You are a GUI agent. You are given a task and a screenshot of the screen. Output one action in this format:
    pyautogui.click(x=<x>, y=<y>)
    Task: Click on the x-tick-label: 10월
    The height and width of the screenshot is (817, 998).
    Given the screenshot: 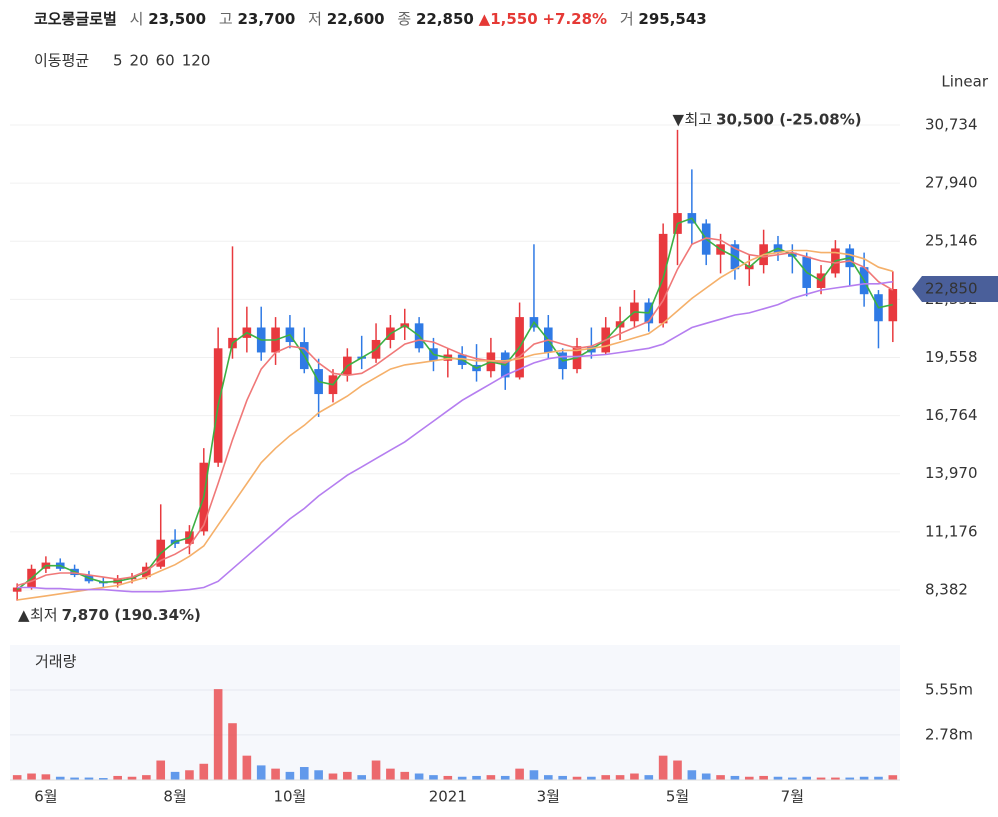 What is the action you would take?
    pyautogui.click(x=289, y=797)
    